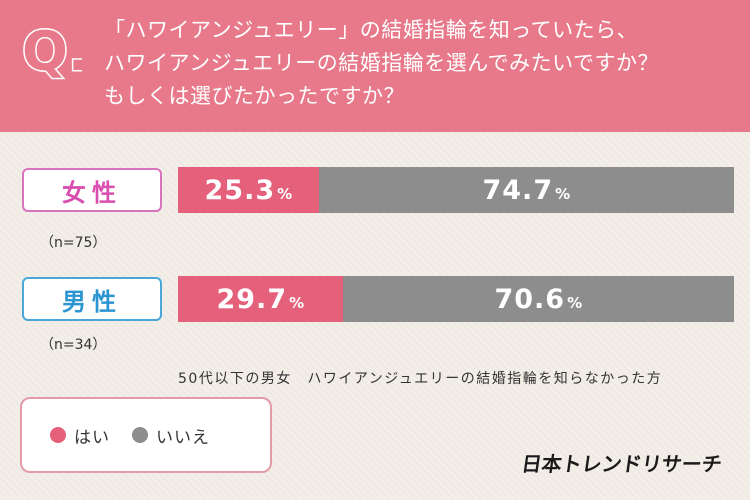  I want to click on q-icon: Q., so click(52, 52).